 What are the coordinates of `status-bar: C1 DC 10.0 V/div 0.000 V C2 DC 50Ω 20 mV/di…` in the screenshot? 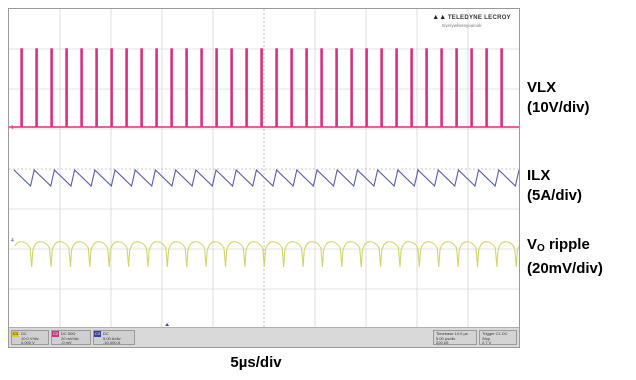 It's located at (264, 337).